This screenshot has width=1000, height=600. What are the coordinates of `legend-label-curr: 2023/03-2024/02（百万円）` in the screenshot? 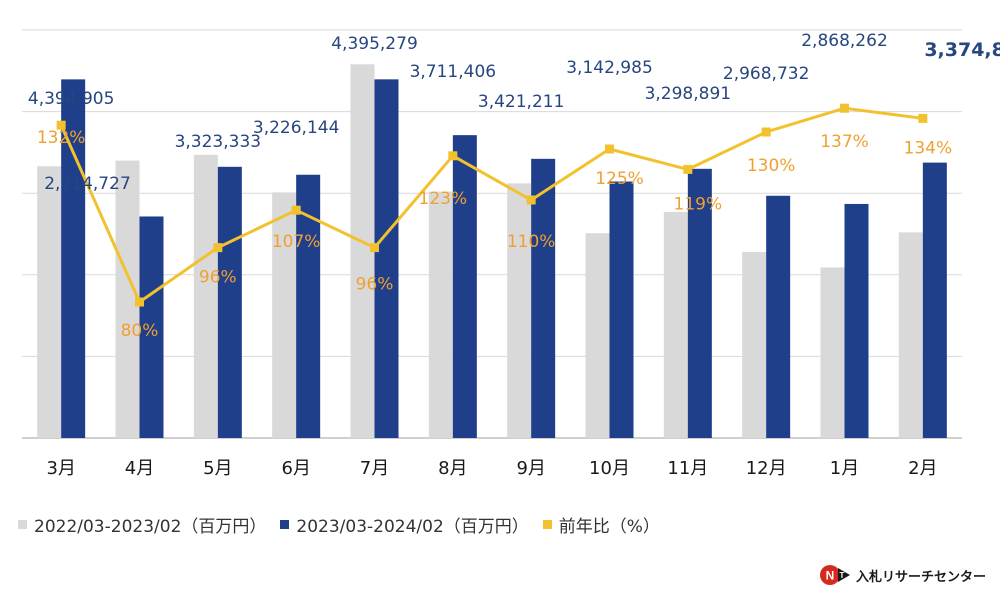 It's located at (412, 527).